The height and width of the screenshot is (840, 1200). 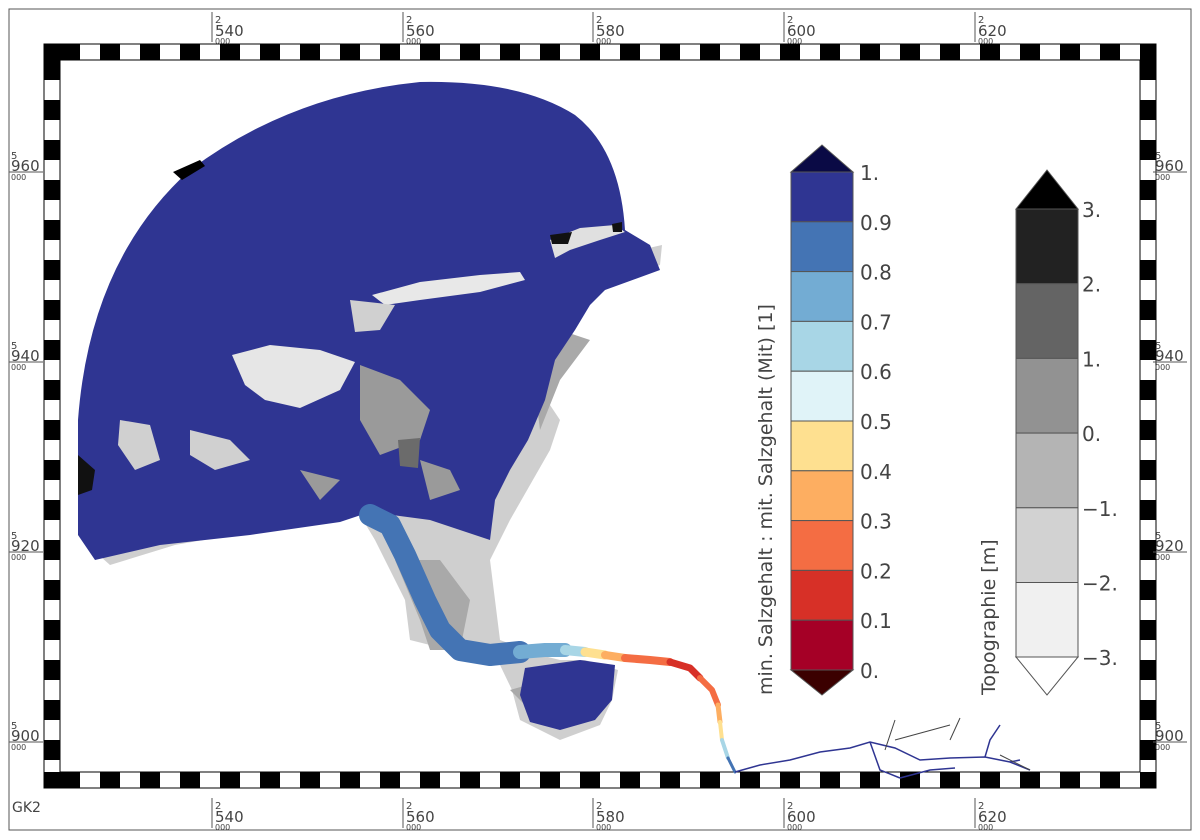 I want to click on y-tick-value: 920, so click(x=25, y=546).